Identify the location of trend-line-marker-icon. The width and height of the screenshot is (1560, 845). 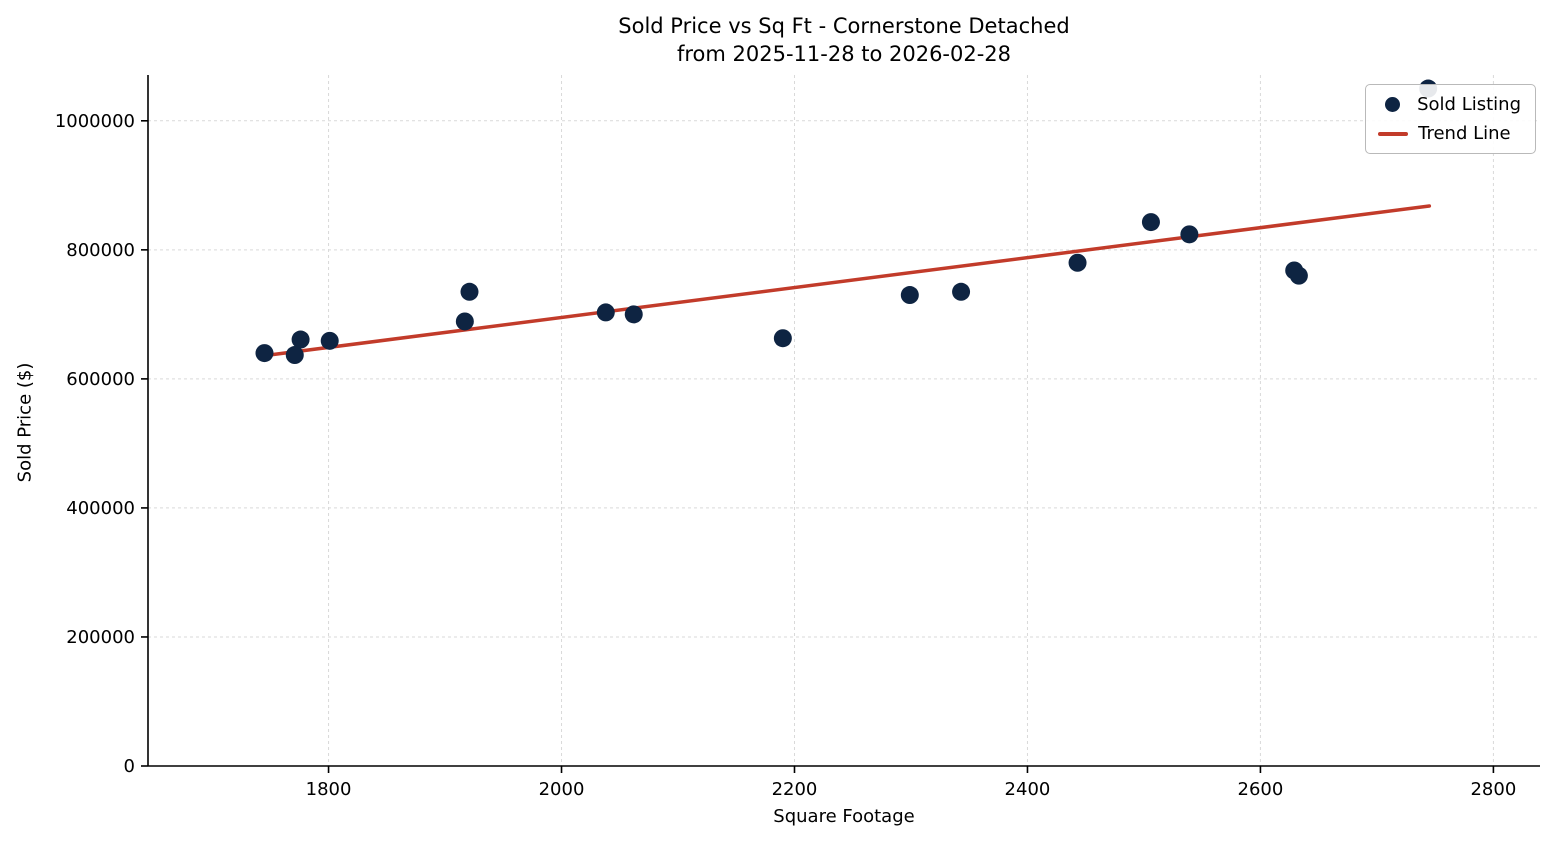
(1393, 133).